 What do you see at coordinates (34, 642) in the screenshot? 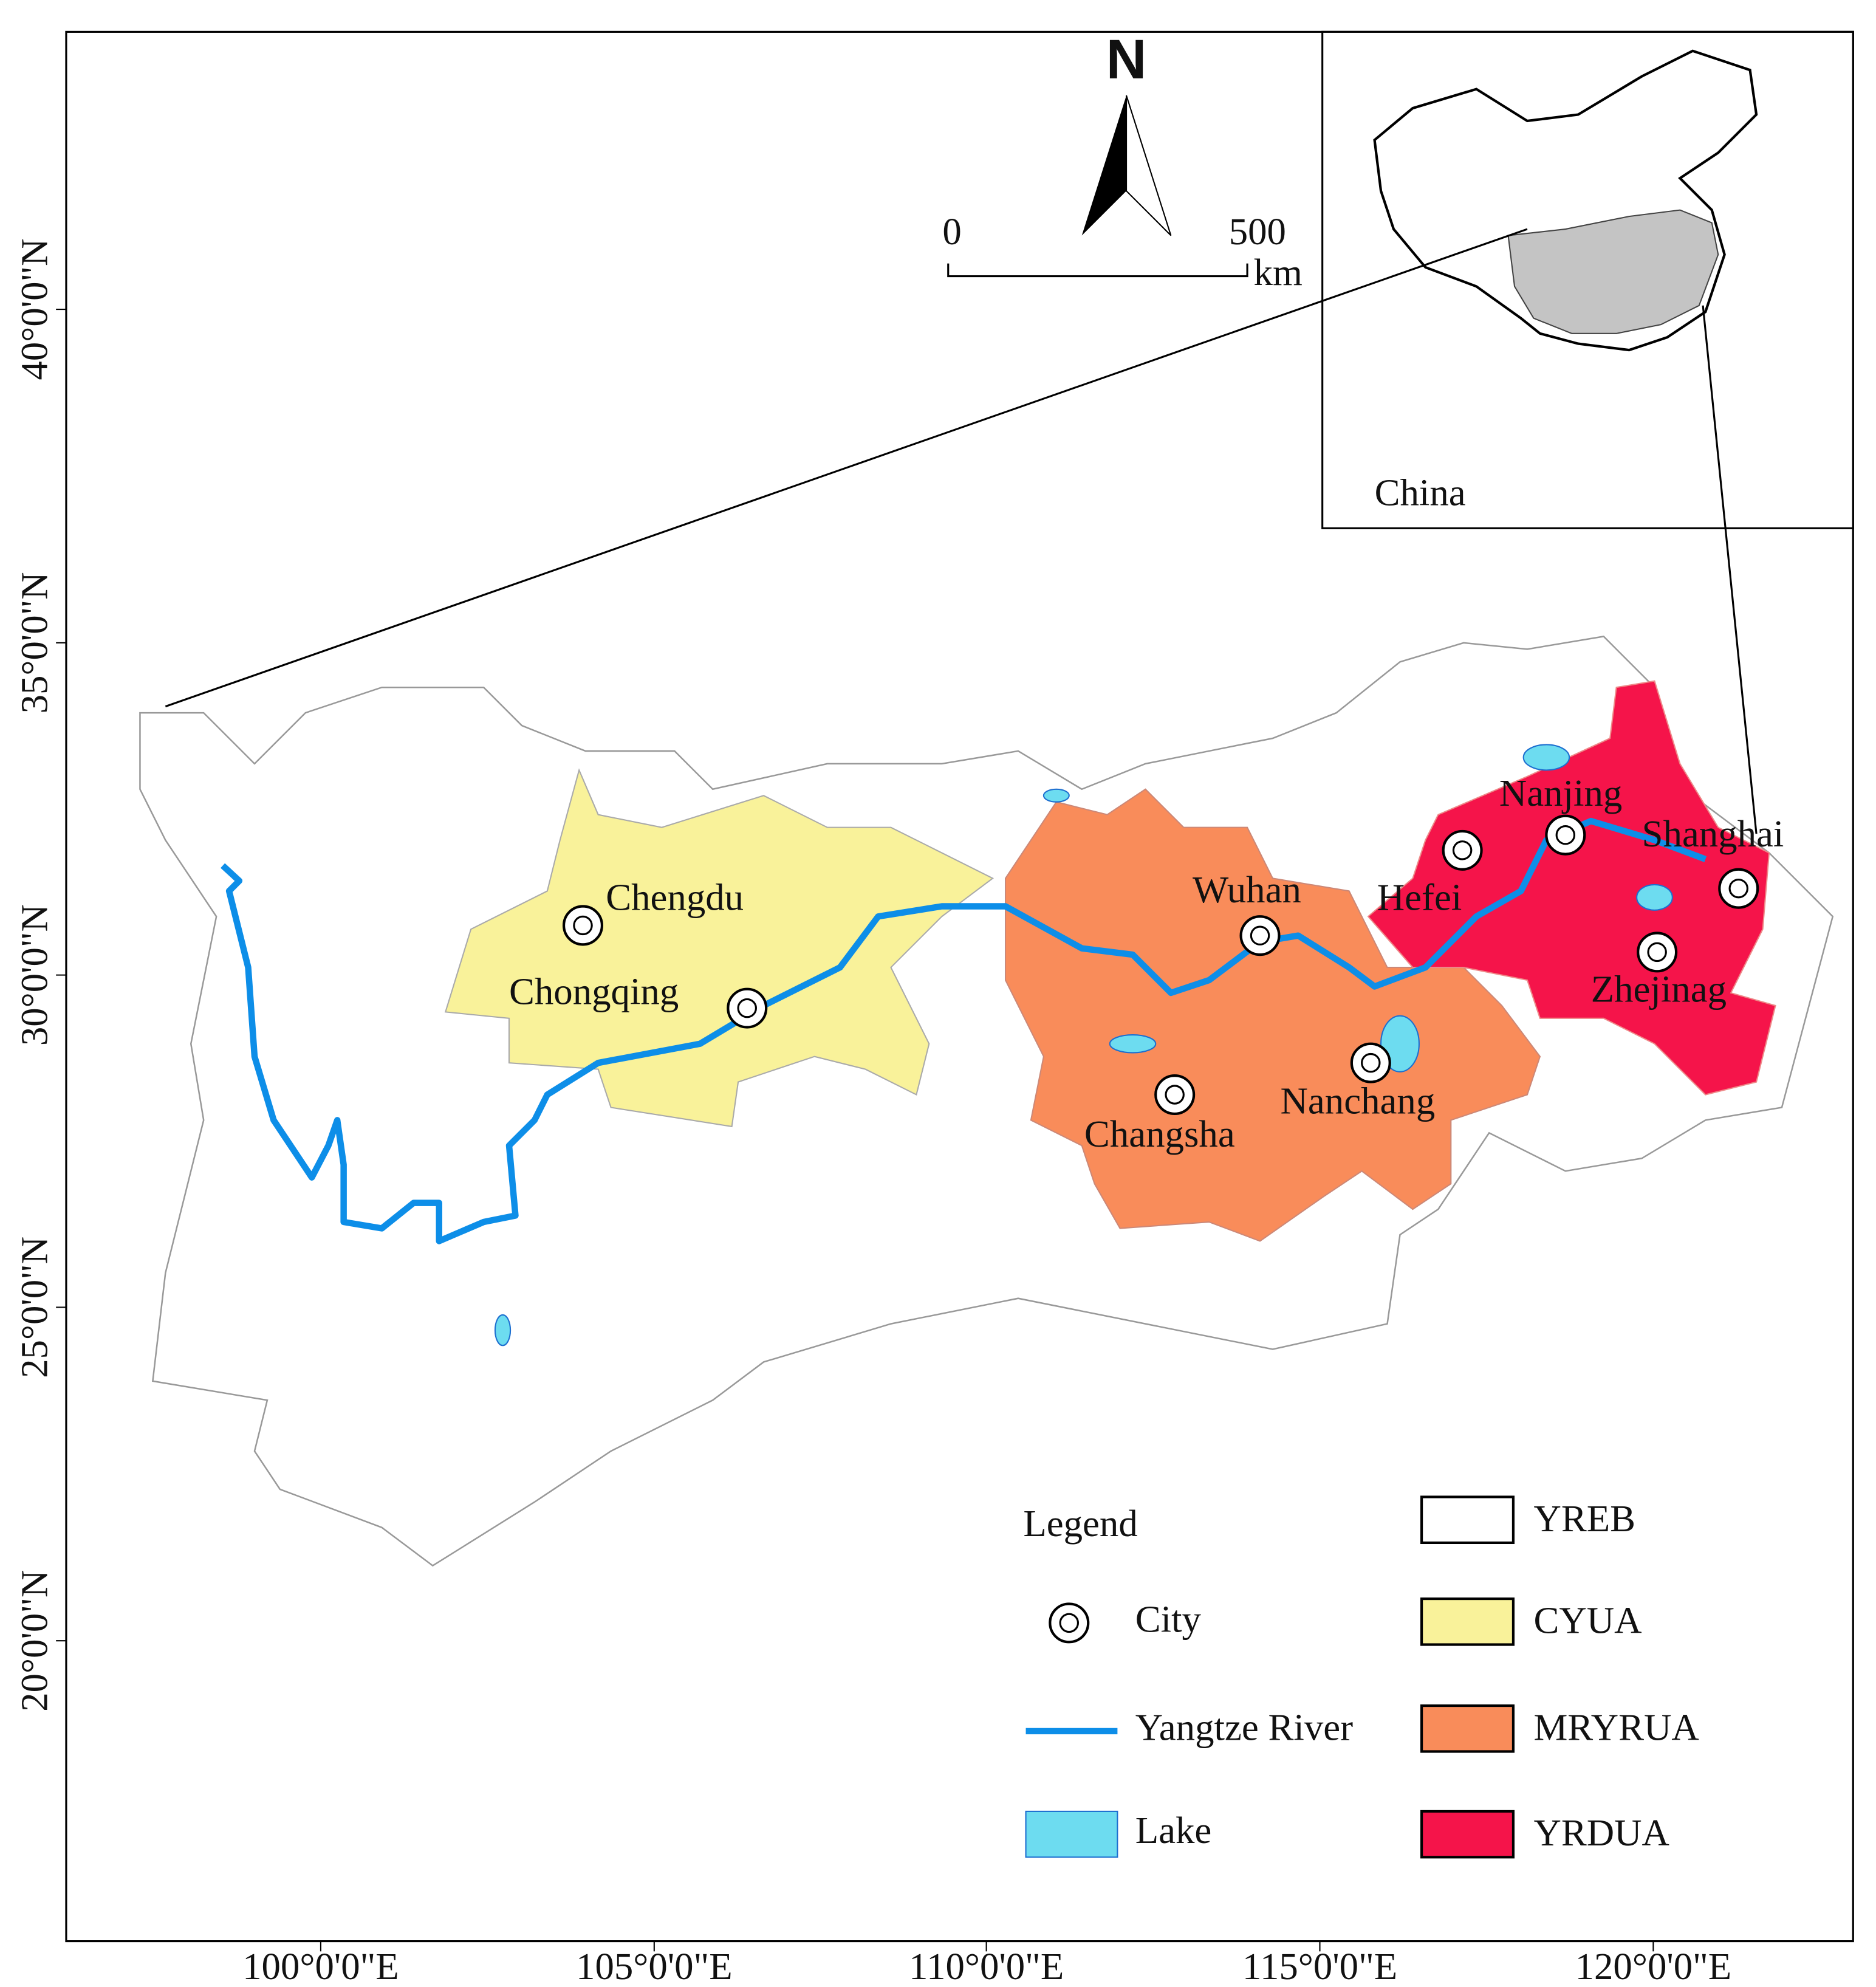
I see `lat-label: 35°0'0"N` at bounding box center [34, 642].